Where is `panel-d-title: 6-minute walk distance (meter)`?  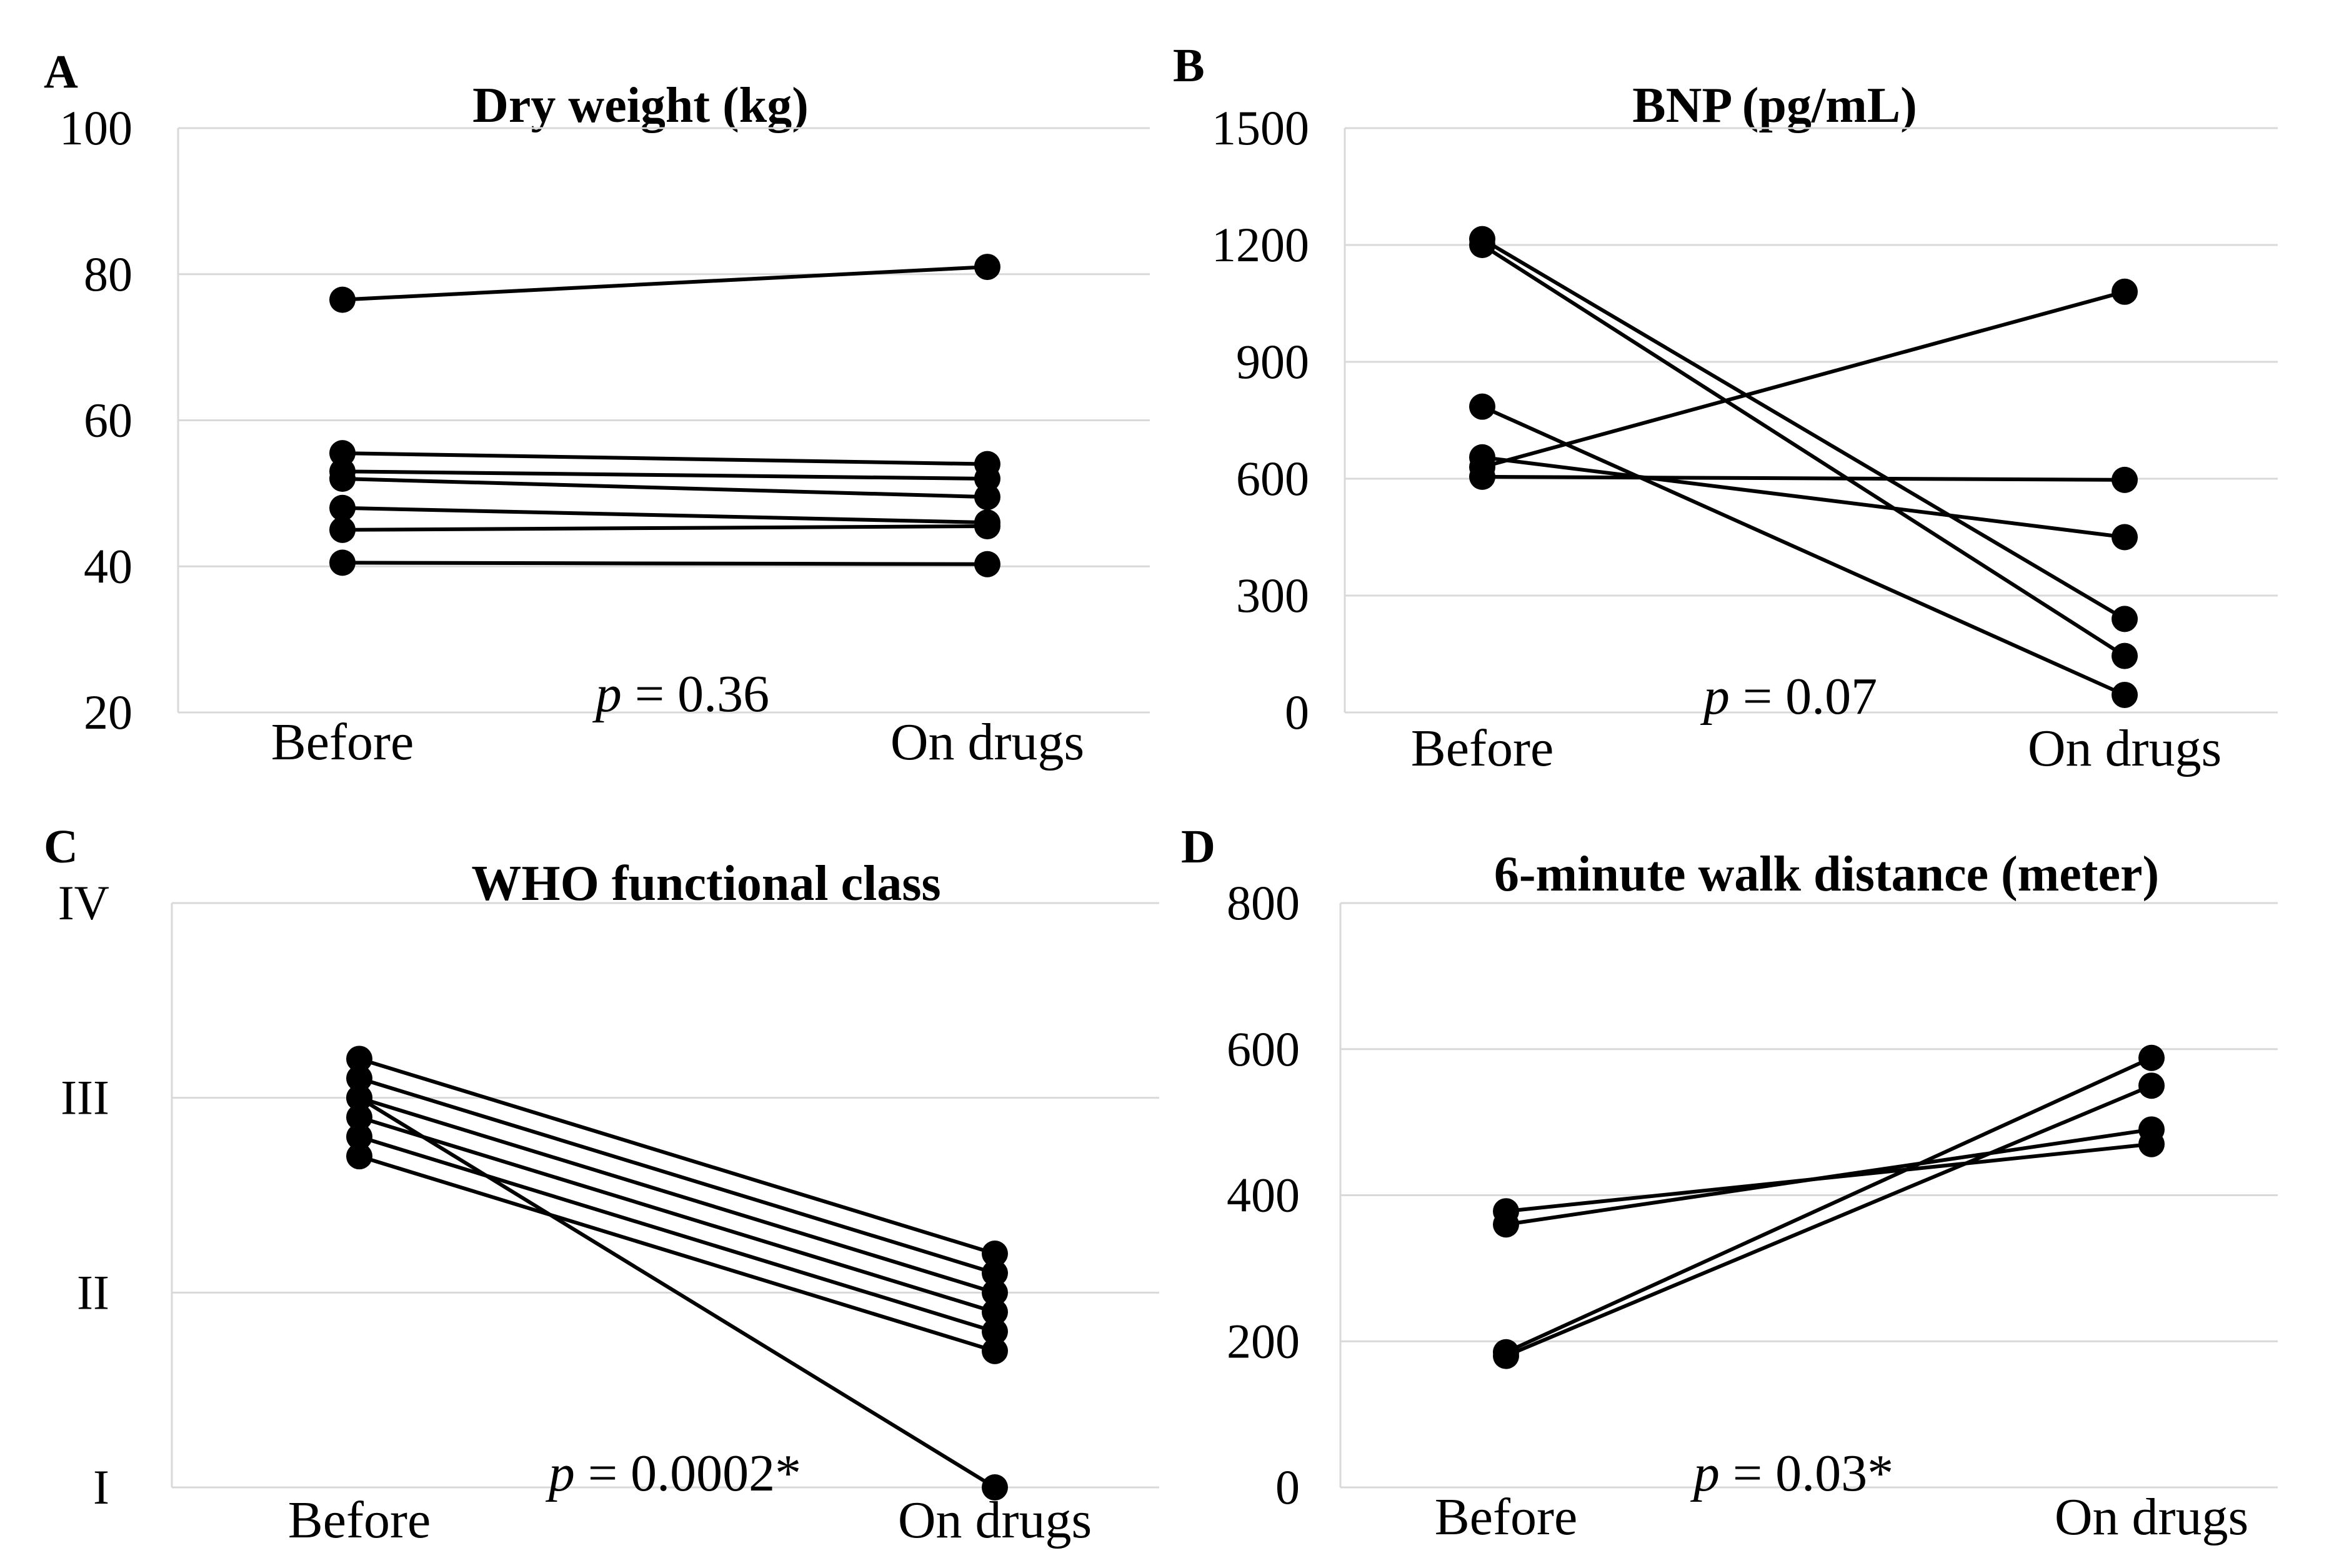
panel-d-title: 6-minute walk distance (meter) is located at coordinates (1826, 874).